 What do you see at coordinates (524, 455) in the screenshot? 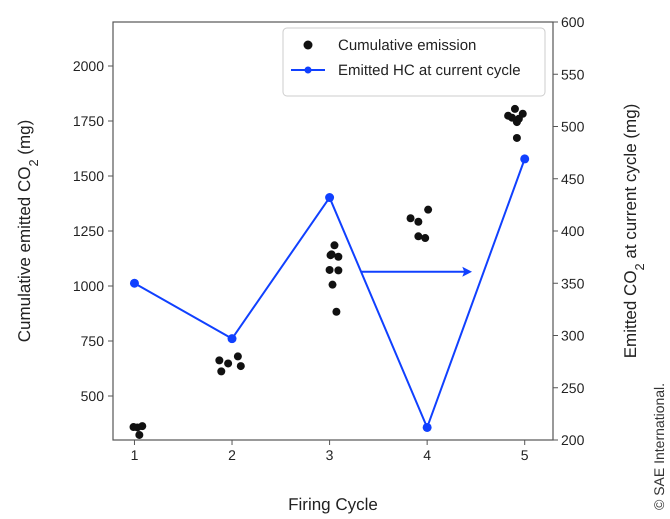
I see `x-tick-label: 5` at bounding box center [524, 455].